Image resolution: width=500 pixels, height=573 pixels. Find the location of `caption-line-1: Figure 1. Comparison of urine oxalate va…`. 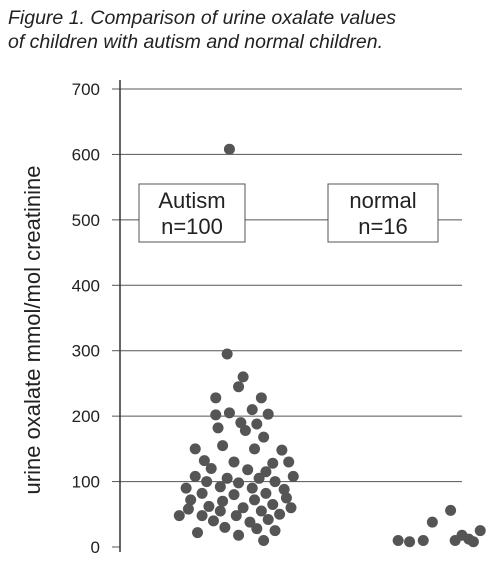

caption-line-1: Figure 1. Comparison of urine oxalate va… is located at coordinates (202, 18).